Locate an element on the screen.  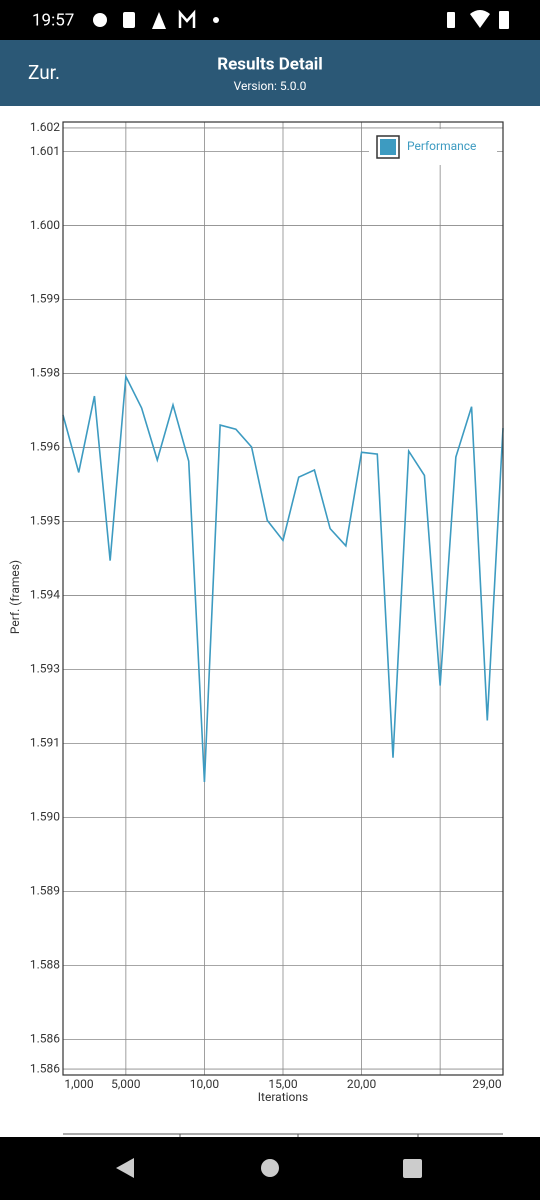
y-tick-label: 1.588 is located at coordinates (45, 965).